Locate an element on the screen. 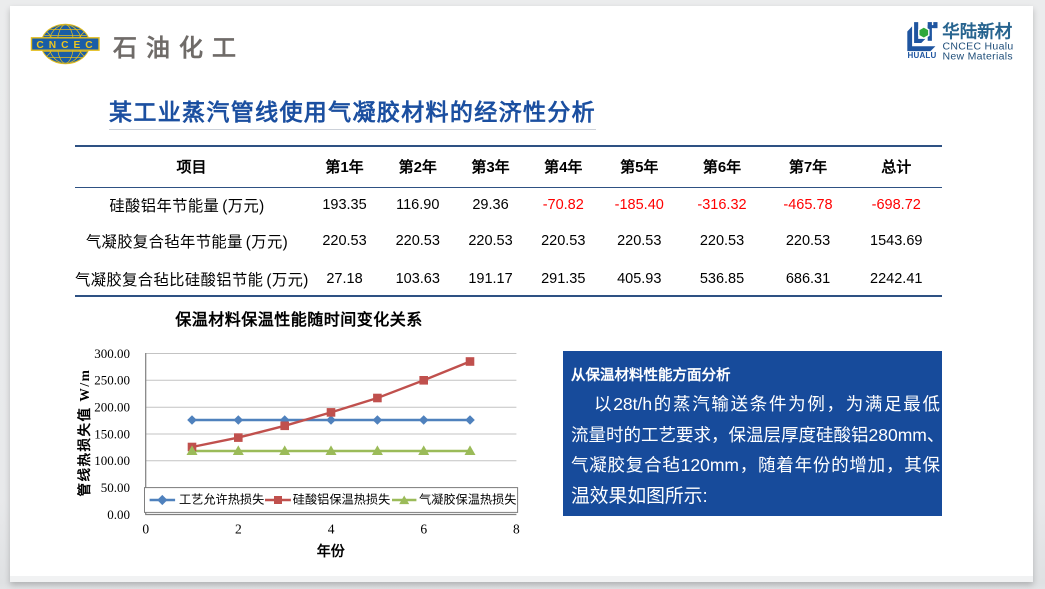 This screenshot has height=589, width=1045. svg-text: 0 is located at coordinates (145, 529).